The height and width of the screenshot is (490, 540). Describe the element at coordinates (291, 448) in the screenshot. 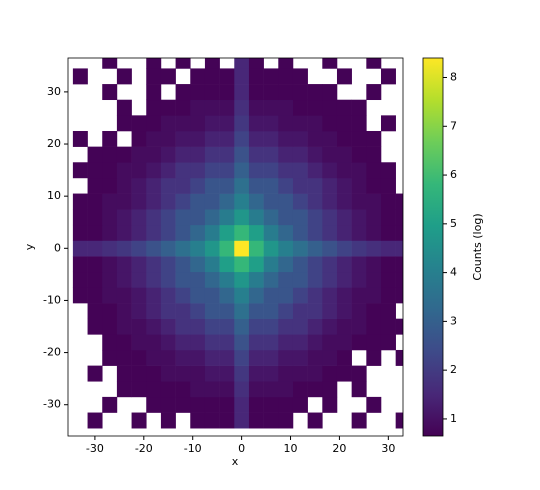

I see `x-tick-label: 10` at that location.